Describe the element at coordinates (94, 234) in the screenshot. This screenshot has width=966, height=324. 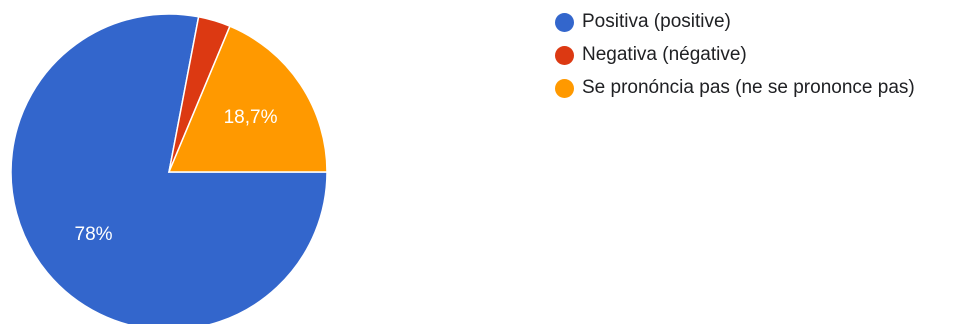
I see `slice-label-positive: 78%` at that location.